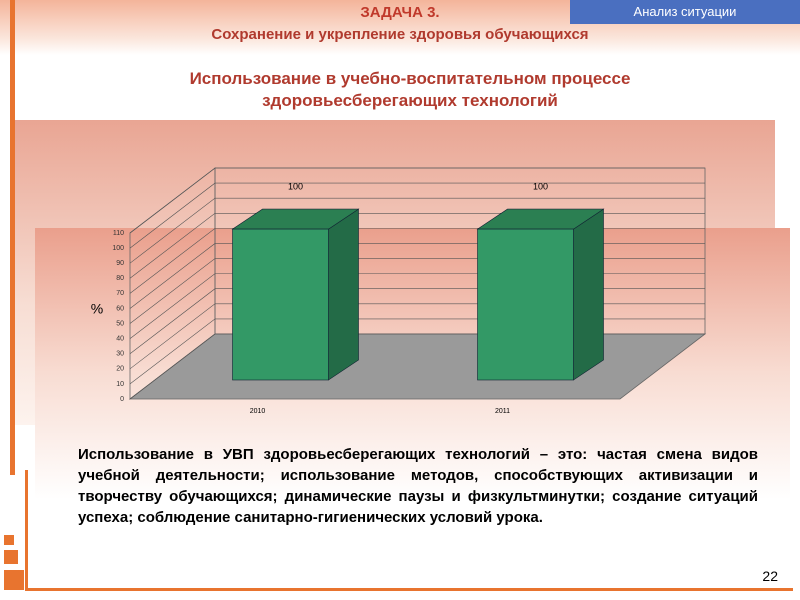 This screenshot has height=600, width=800. What do you see at coordinates (502, 411) in the screenshot?
I see `x-tick-label: 2011` at bounding box center [502, 411].